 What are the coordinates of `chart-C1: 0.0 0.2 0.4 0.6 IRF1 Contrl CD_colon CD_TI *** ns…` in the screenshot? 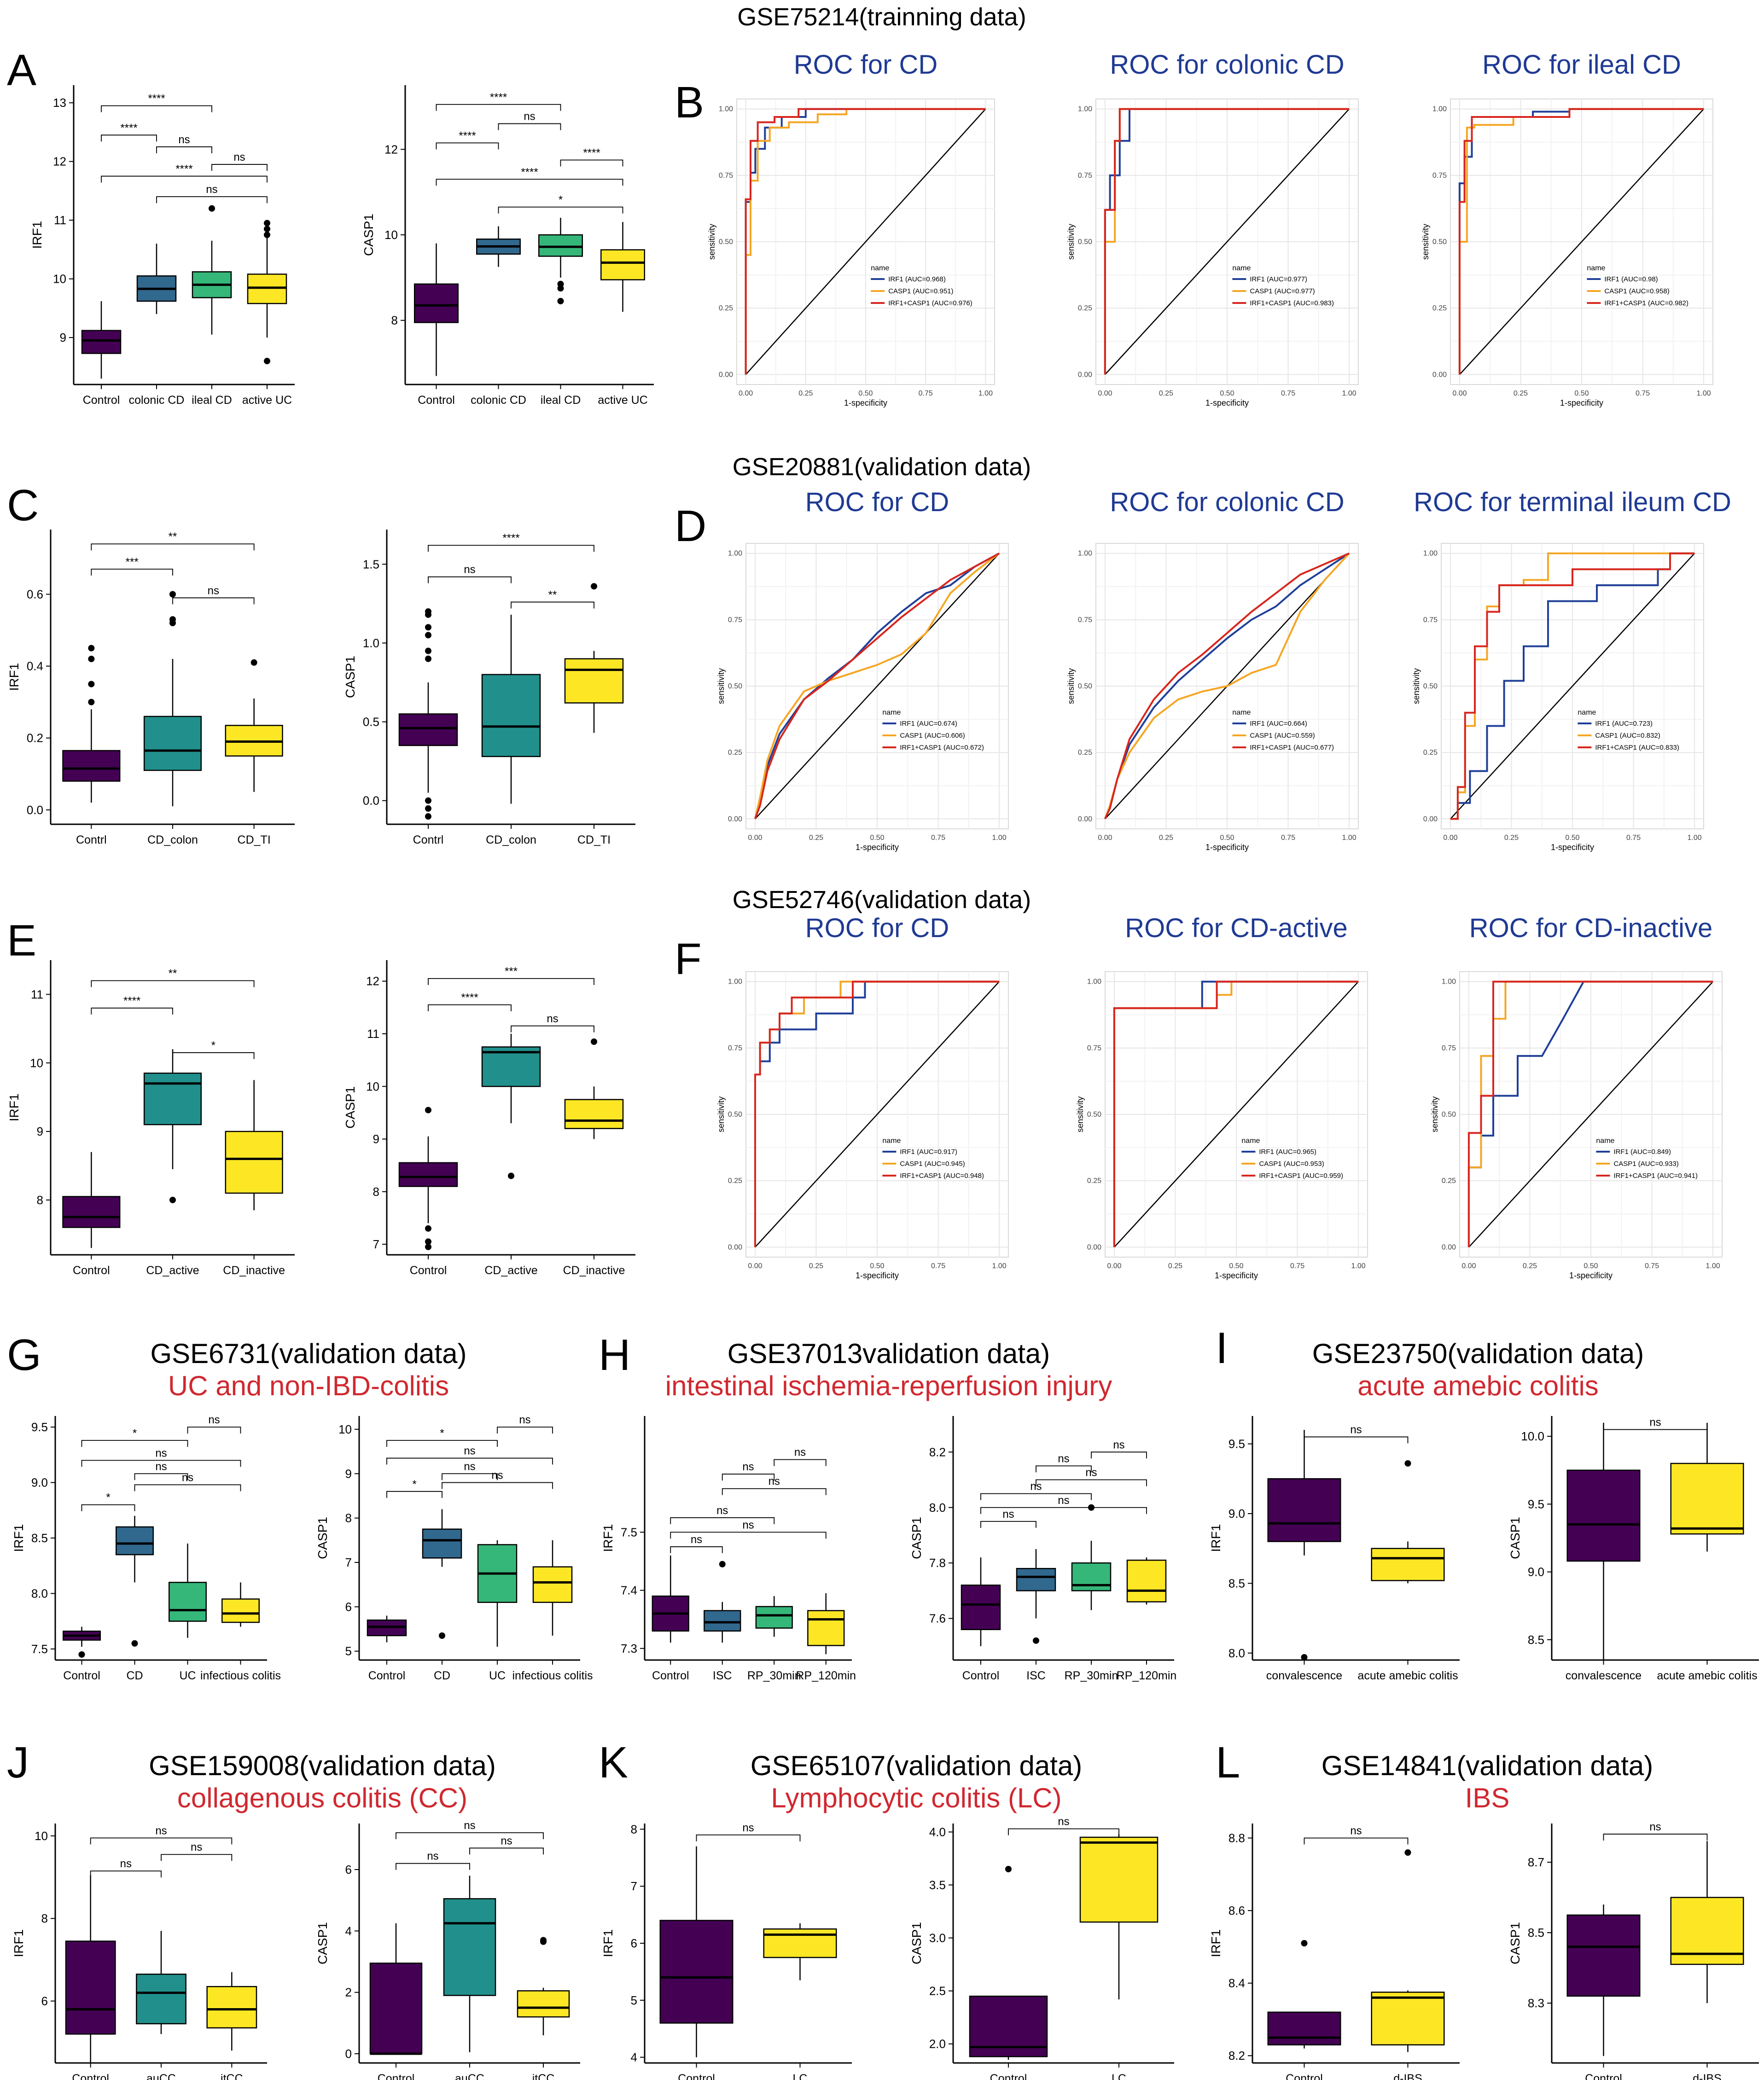 It's located at (151, 688).